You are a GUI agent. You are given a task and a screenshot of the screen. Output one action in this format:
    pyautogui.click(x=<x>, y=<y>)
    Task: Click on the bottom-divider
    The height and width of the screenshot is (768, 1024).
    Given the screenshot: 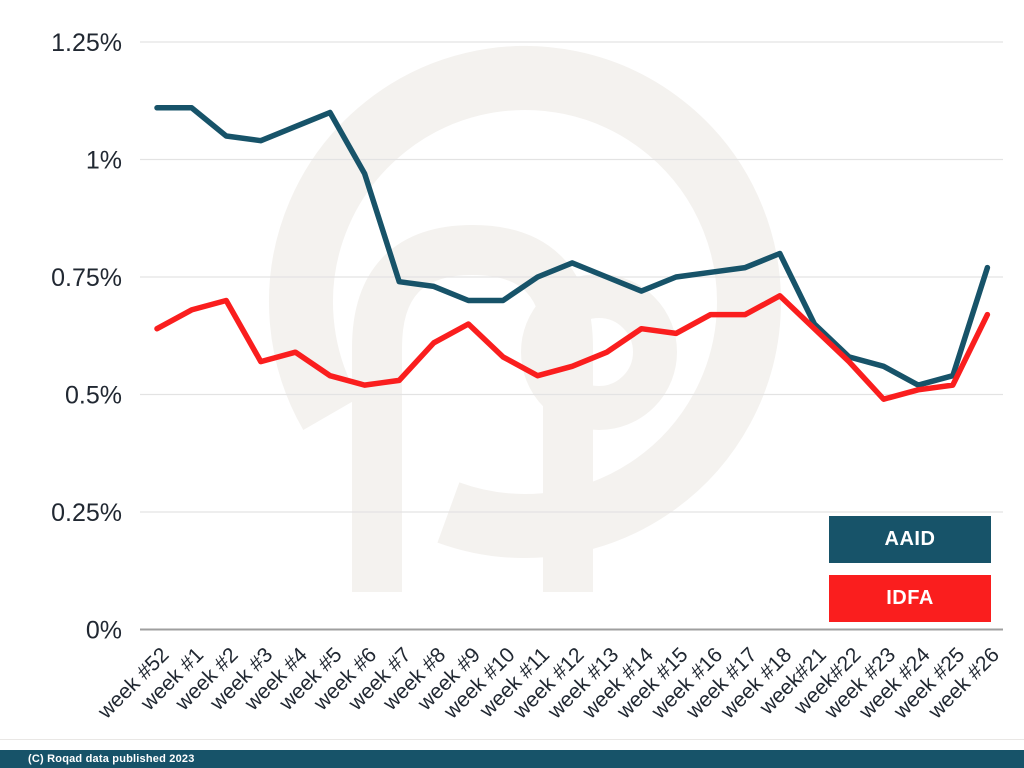 What is the action you would take?
    pyautogui.click(x=512, y=739)
    